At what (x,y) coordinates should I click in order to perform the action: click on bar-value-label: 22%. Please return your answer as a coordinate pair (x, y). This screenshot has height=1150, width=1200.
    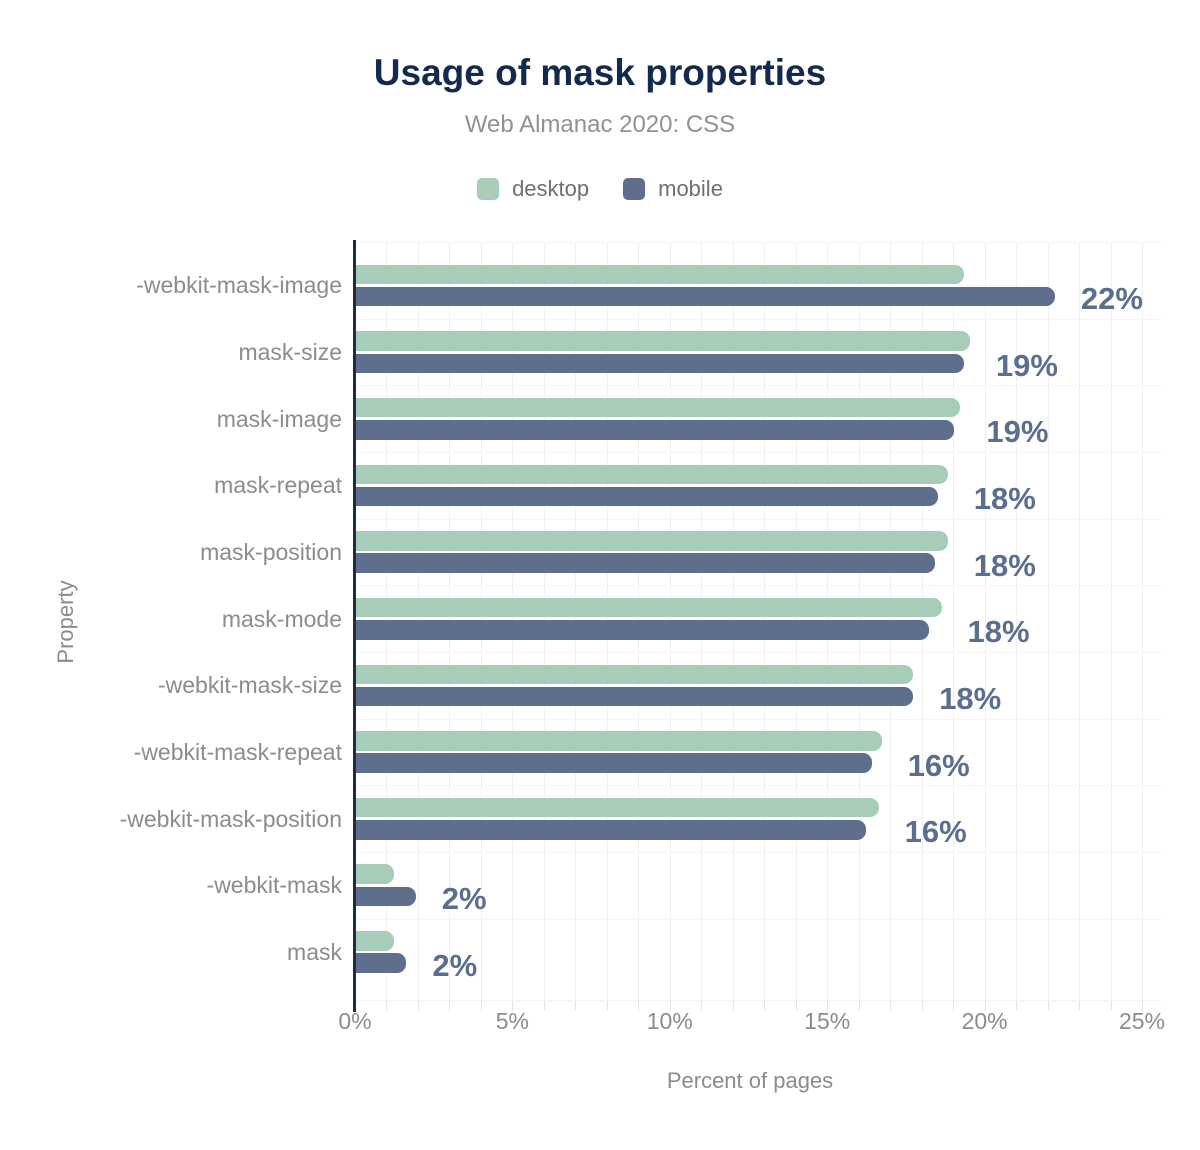
    Looking at the image, I should click on (1111, 298).